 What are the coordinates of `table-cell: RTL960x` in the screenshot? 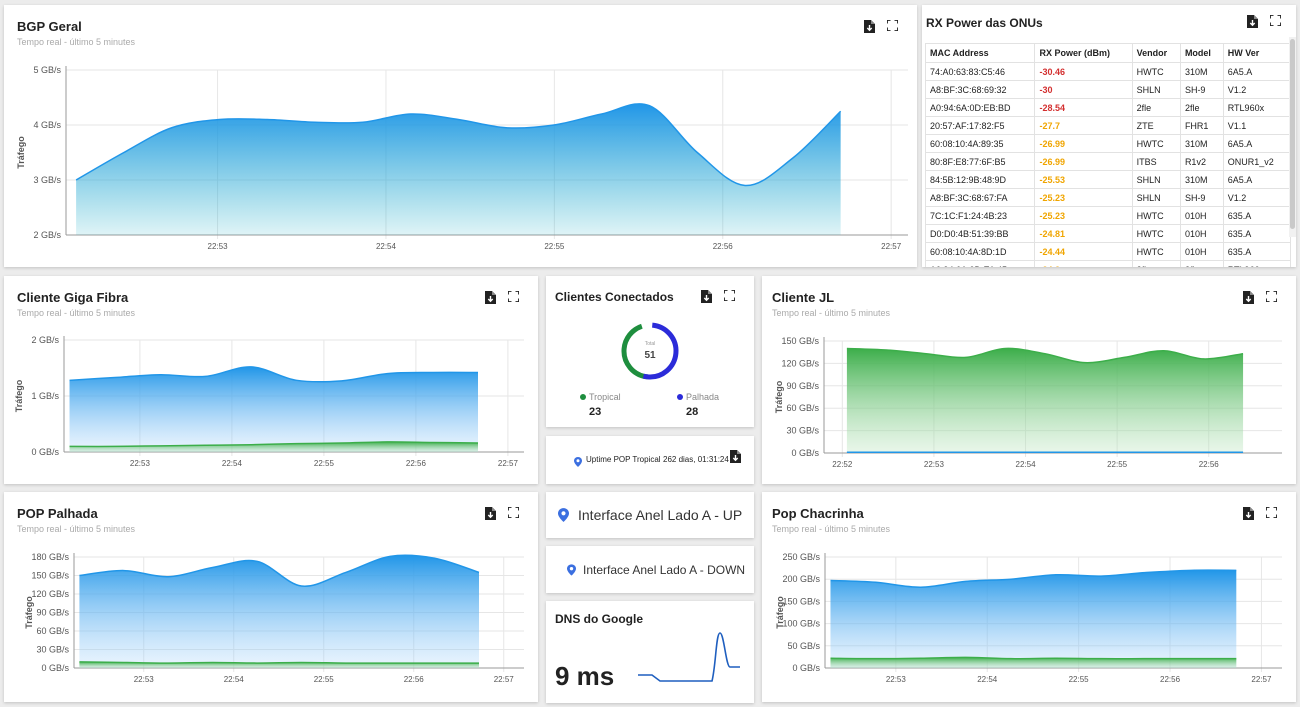 It's located at (1257, 263).